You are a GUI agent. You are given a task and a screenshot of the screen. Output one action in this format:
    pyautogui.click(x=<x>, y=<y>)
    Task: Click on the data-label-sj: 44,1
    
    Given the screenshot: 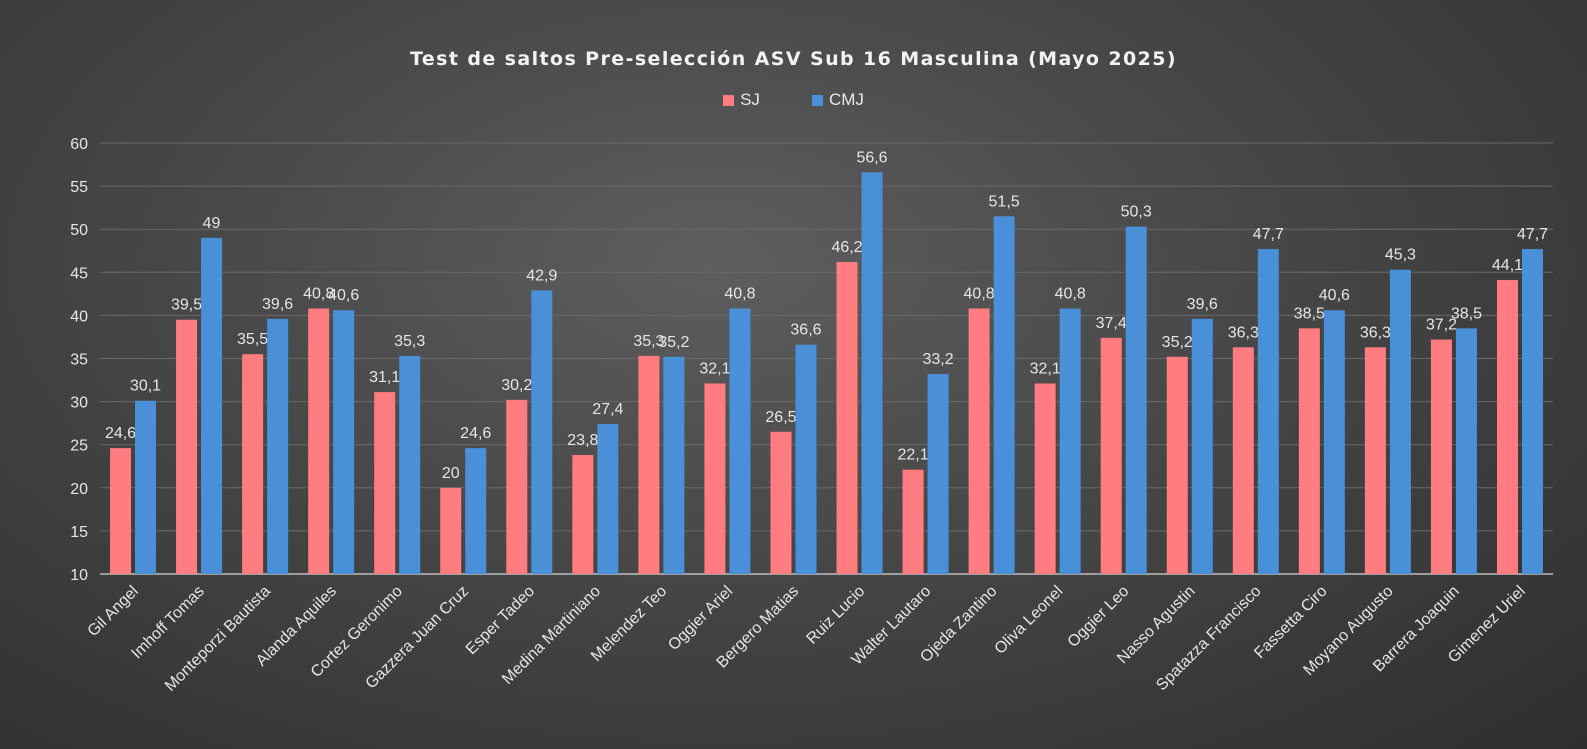 What is the action you would take?
    pyautogui.click(x=1507, y=265)
    